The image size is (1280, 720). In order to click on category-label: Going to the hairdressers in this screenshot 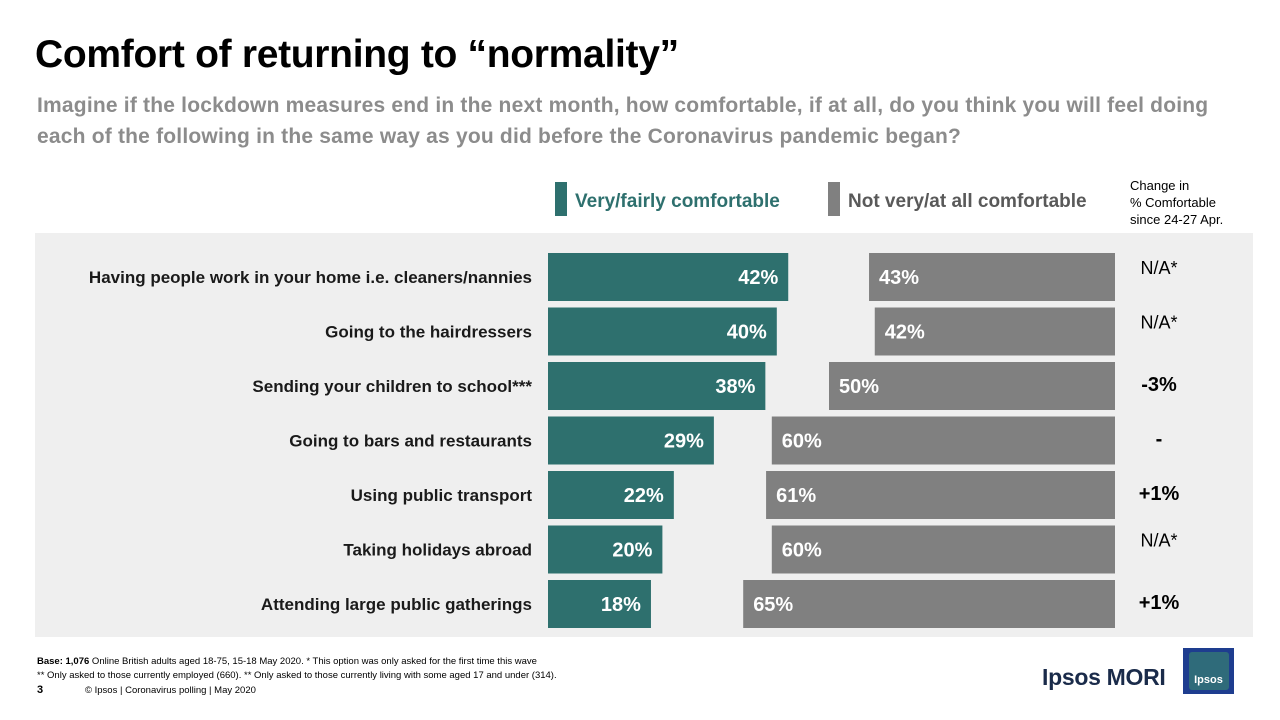, I will do `click(428, 332)`.